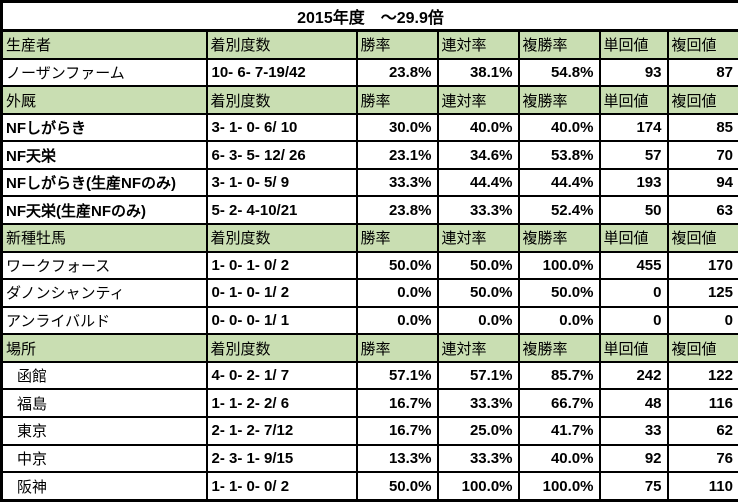 The height and width of the screenshot is (502, 738). What do you see at coordinates (633, 210) in the screenshot?
I see `cell-win-payback: 50` at bounding box center [633, 210].